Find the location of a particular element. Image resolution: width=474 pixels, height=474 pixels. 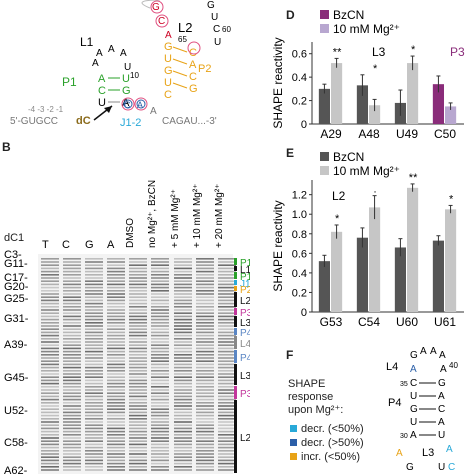

lane-label: DMSO is located at coordinates (130, 233).